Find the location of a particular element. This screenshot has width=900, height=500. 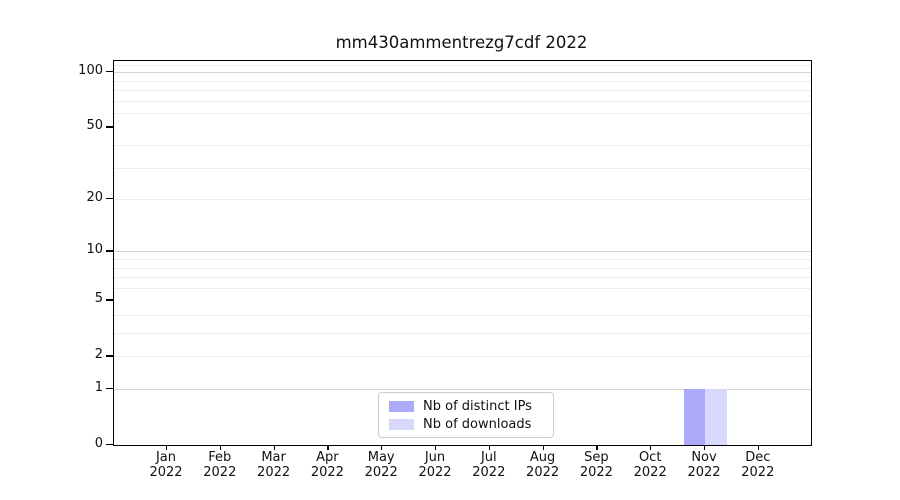

y-tick-label: 100 is located at coordinates (90, 71).